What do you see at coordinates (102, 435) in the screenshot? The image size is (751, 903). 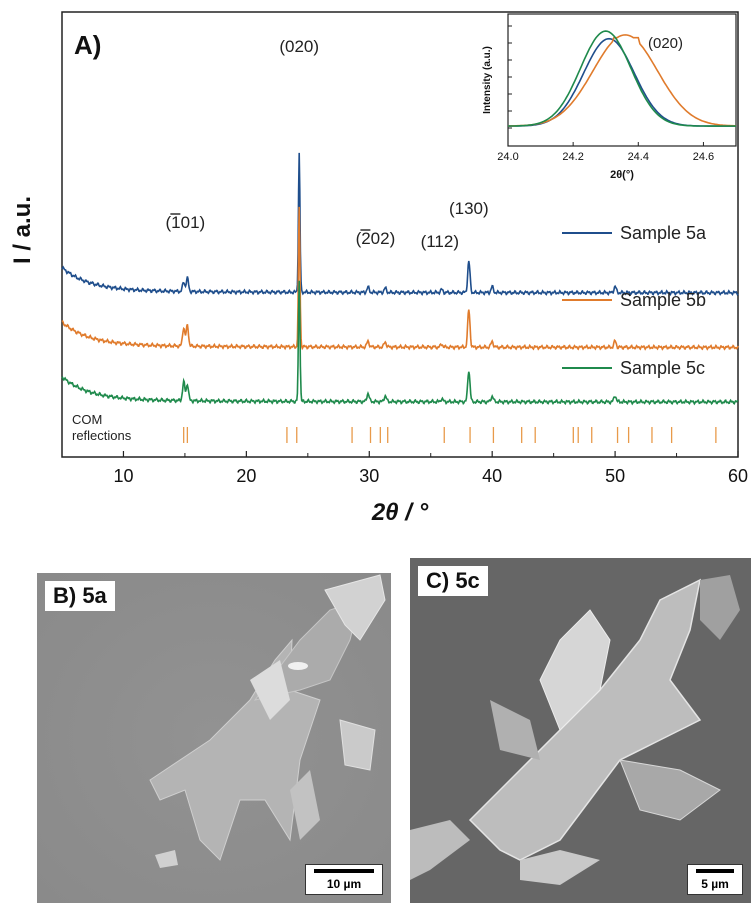 I see `reflections-label-line2: reflections` at bounding box center [102, 435].